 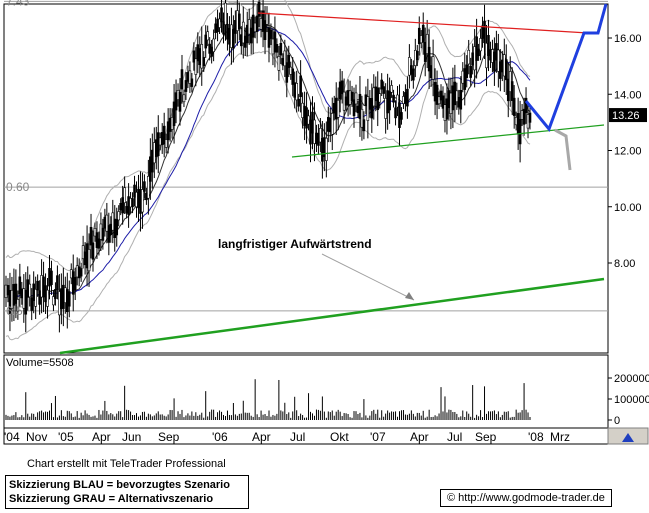 I want to click on x-tick-label: Sep, so click(x=169, y=437).